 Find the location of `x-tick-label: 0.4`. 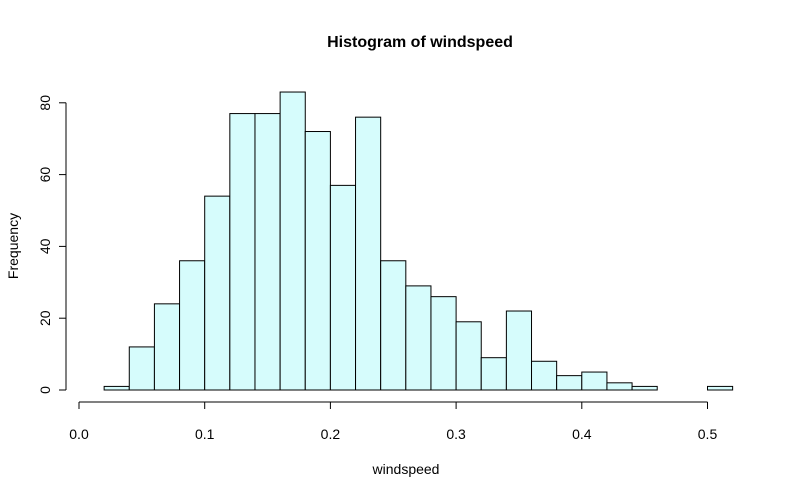

x-tick-label: 0.4 is located at coordinates (582, 434).